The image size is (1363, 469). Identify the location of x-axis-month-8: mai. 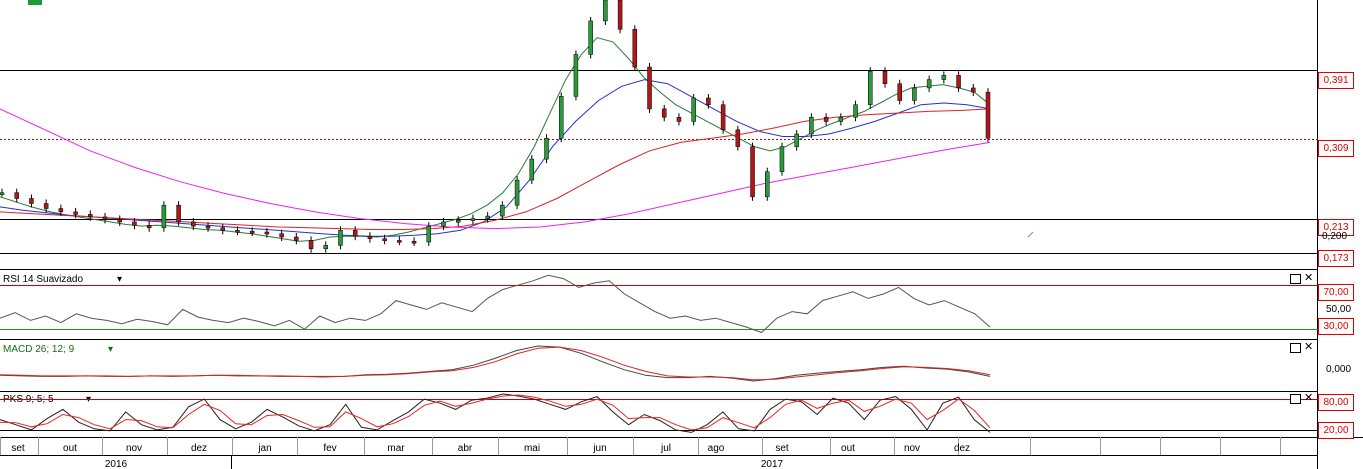
(532, 448).